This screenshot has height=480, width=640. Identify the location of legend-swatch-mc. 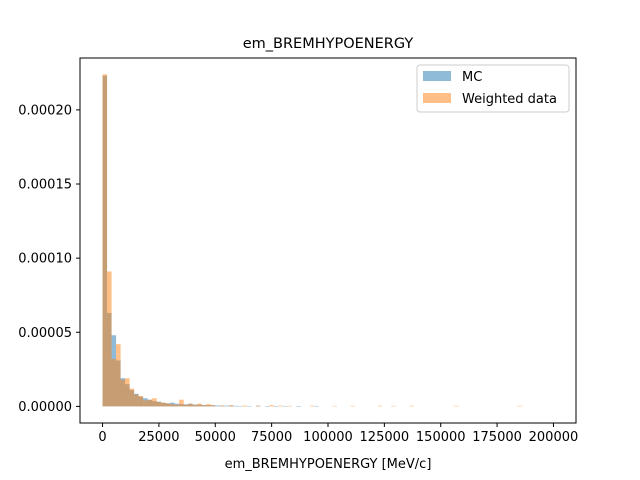
(437, 76).